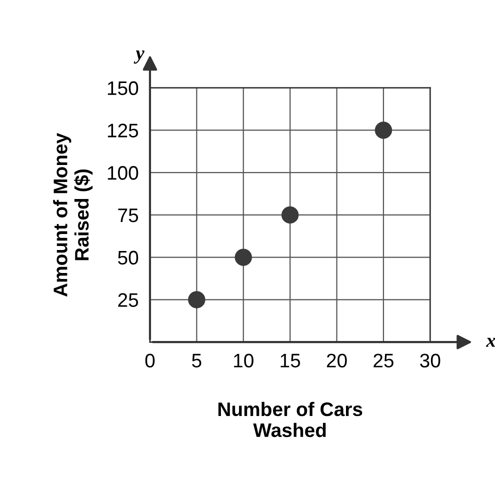  What do you see at coordinates (430, 361) in the screenshot?
I see `x-tick-label: 30` at bounding box center [430, 361].